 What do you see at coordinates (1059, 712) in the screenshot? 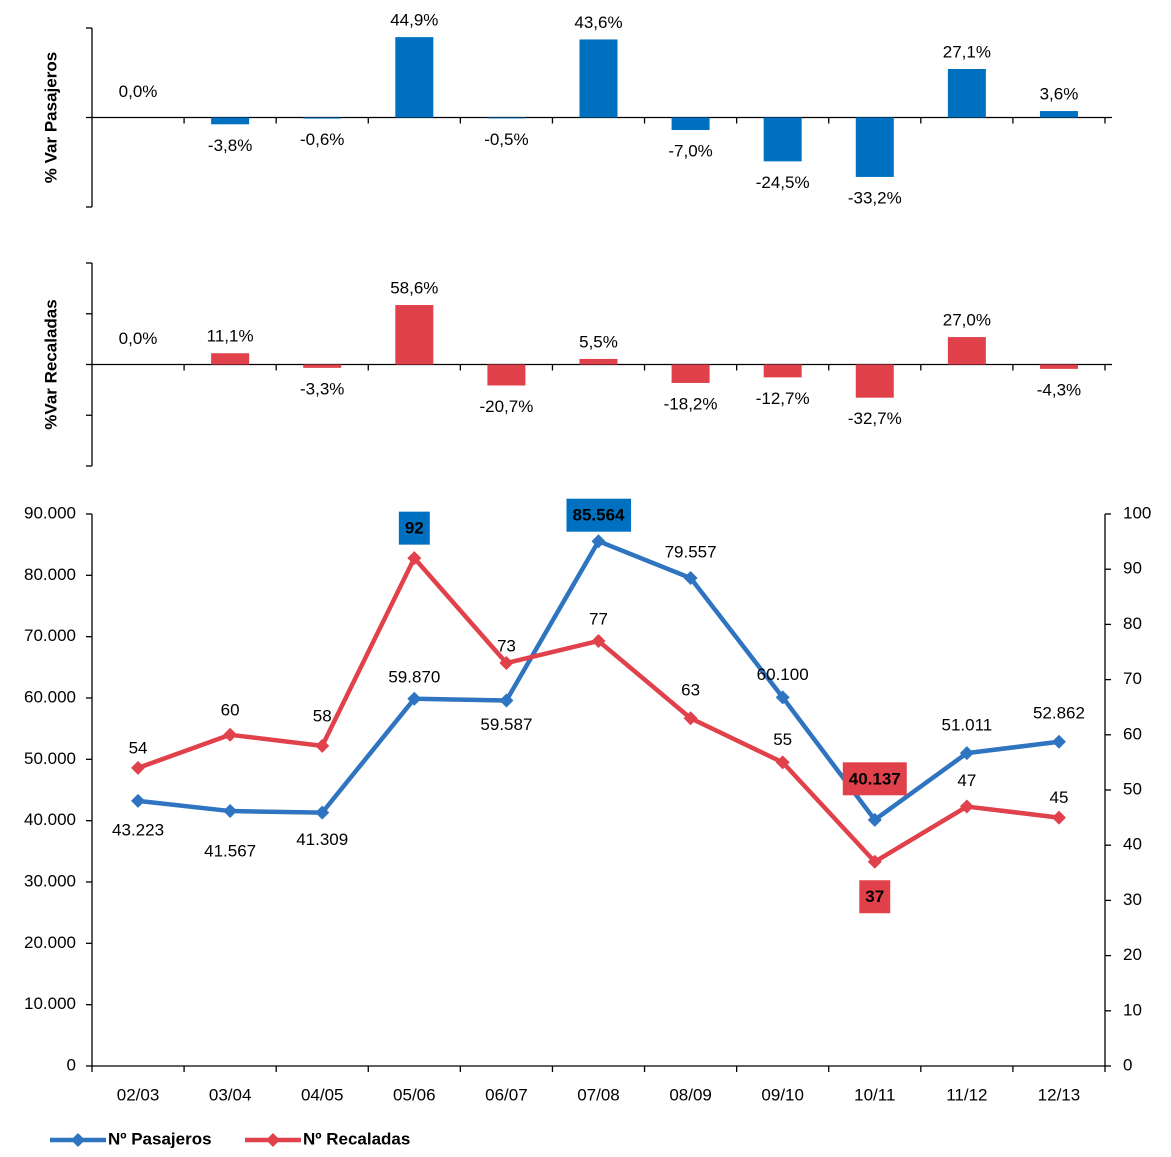
I see `value-label: 52.862` at bounding box center [1059, 712].